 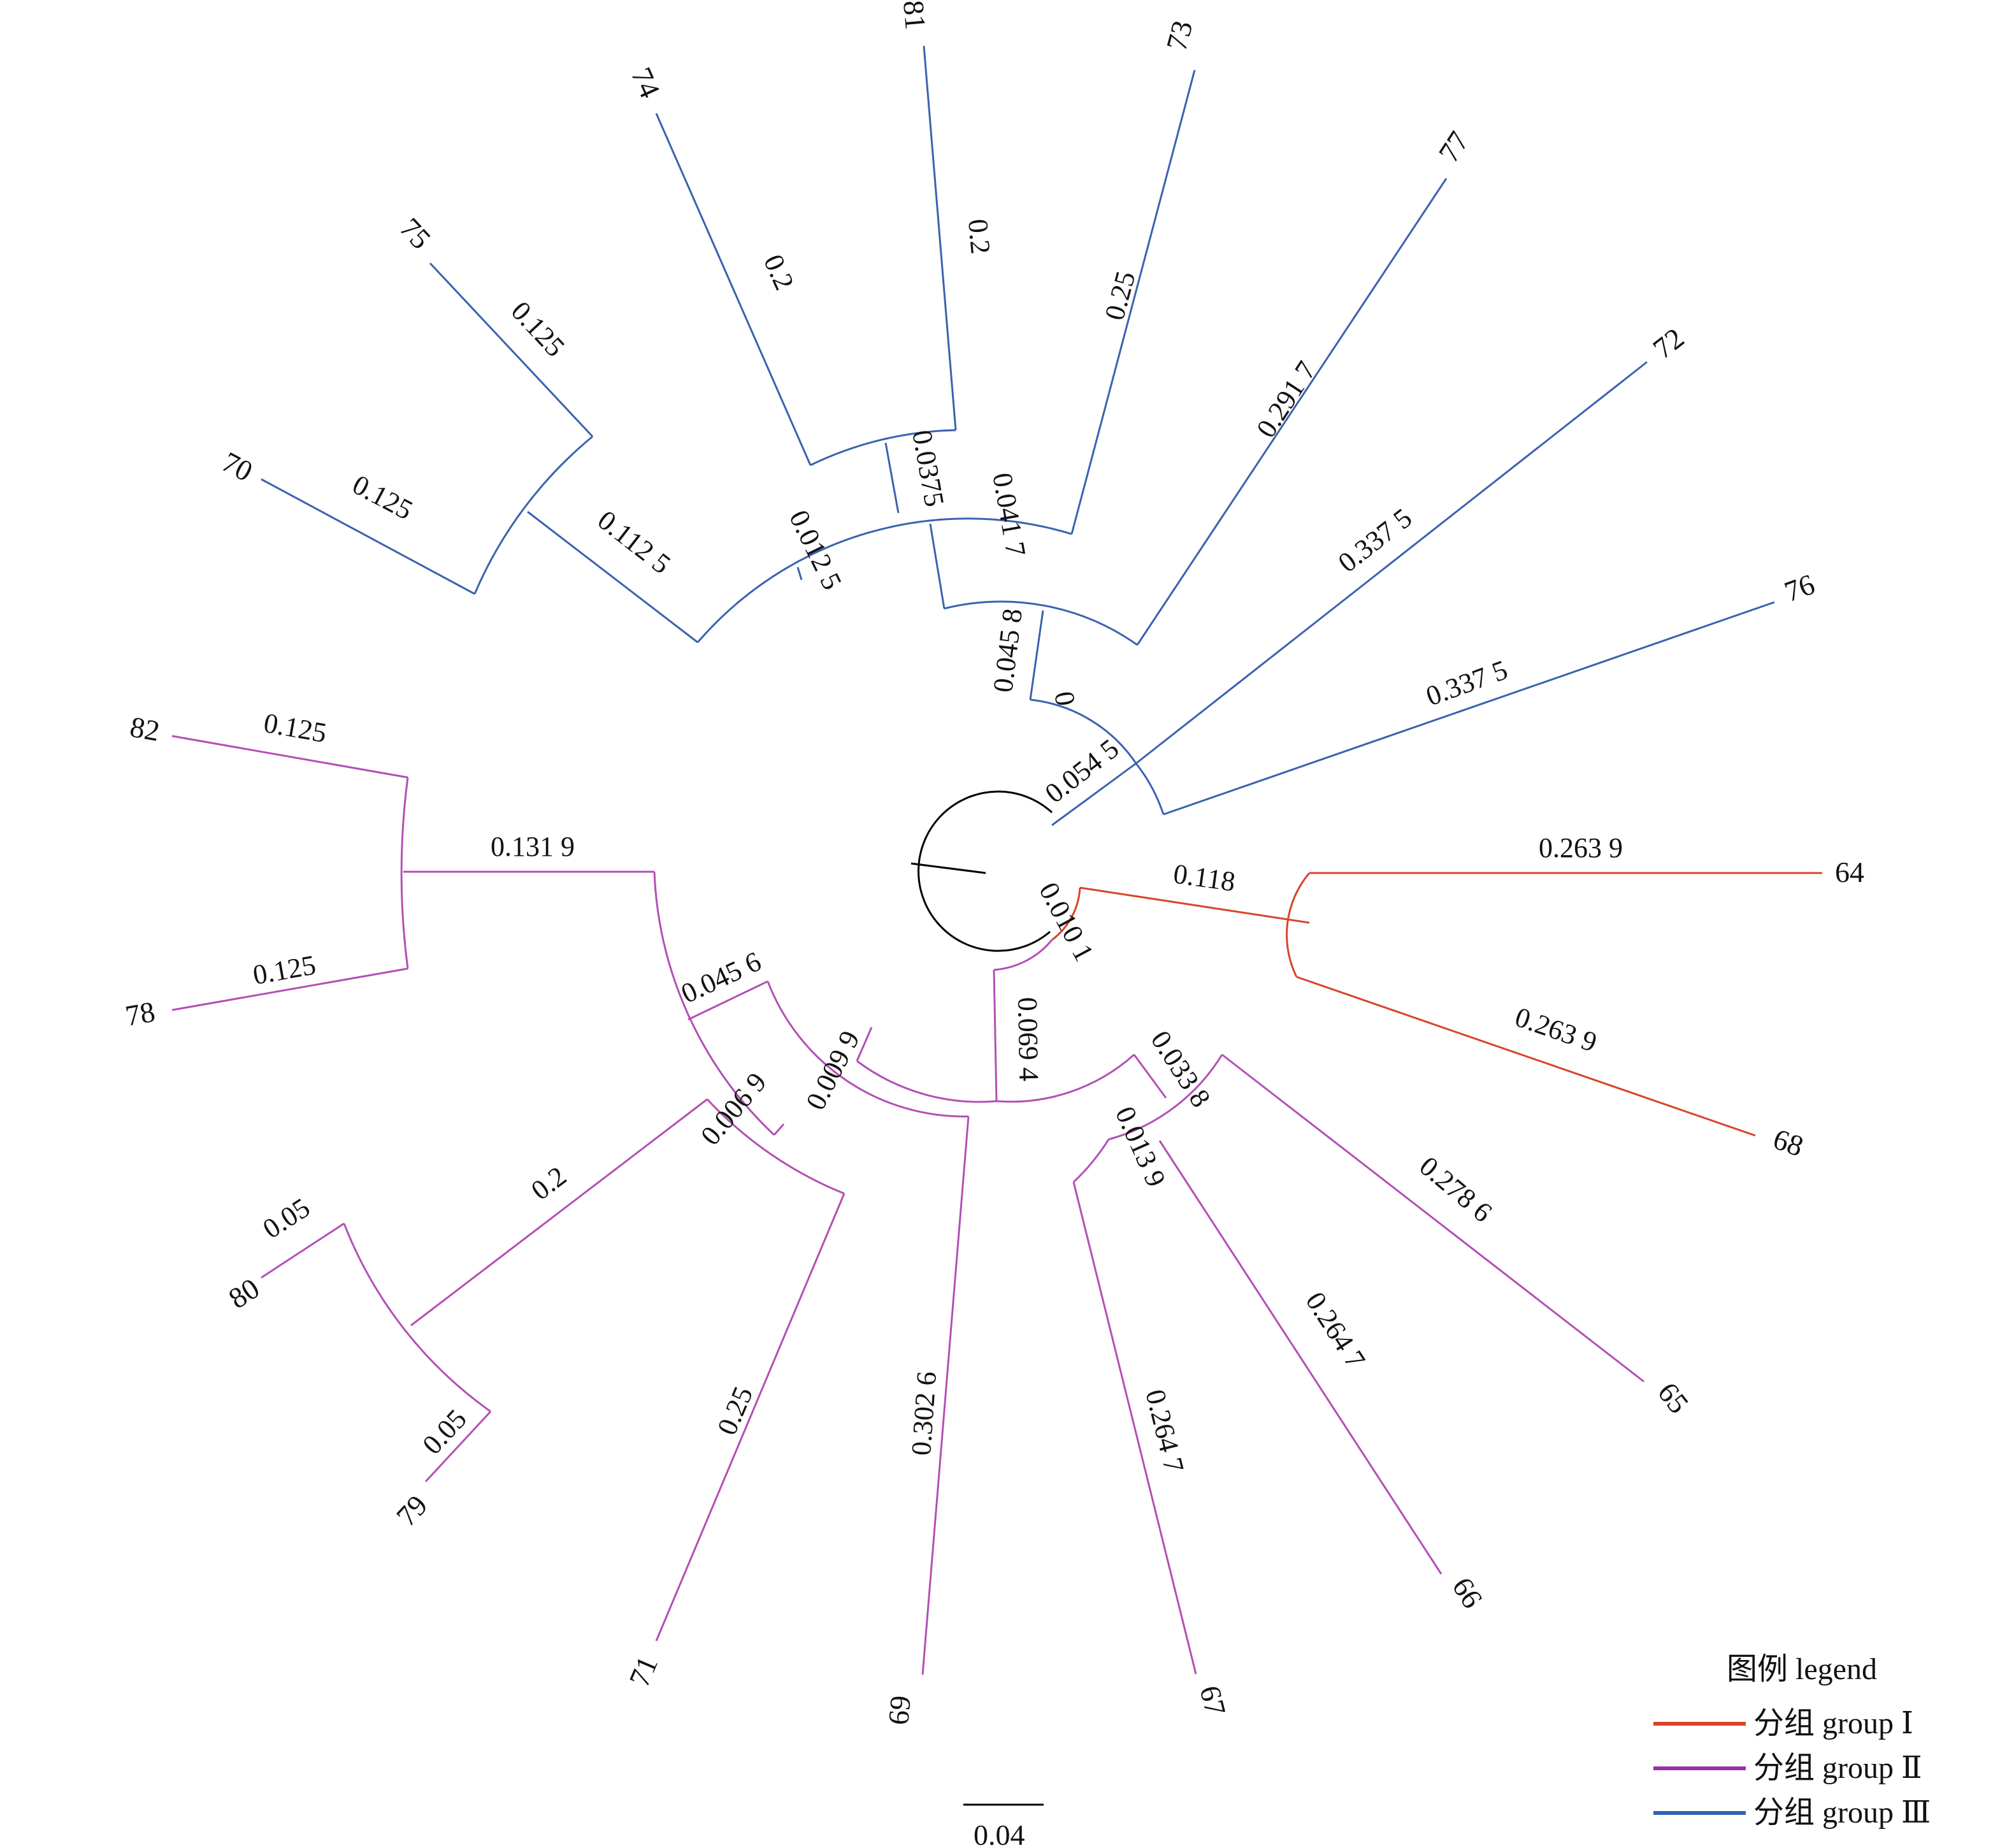 I want to click on arc-77-subclade, so click(x=1041, y=623).